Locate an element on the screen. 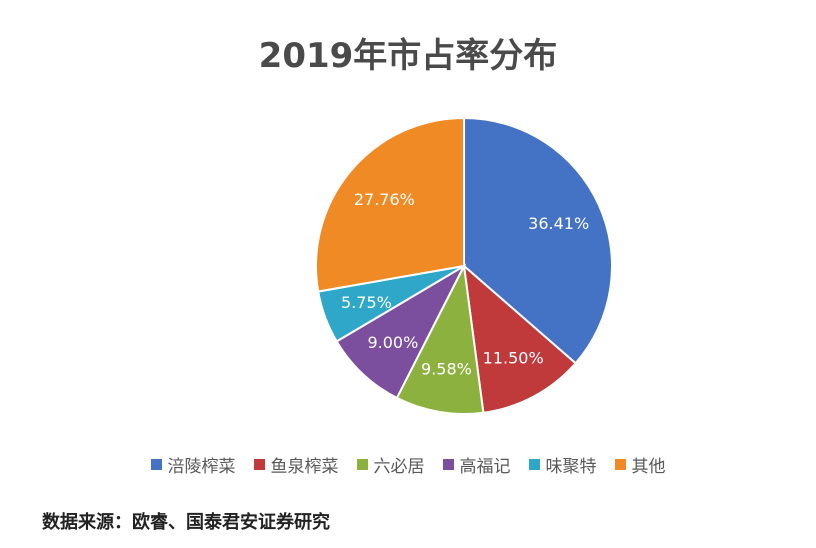  legend-item-1: 鱼泉榨菜 is located at coordinates (296, 464).